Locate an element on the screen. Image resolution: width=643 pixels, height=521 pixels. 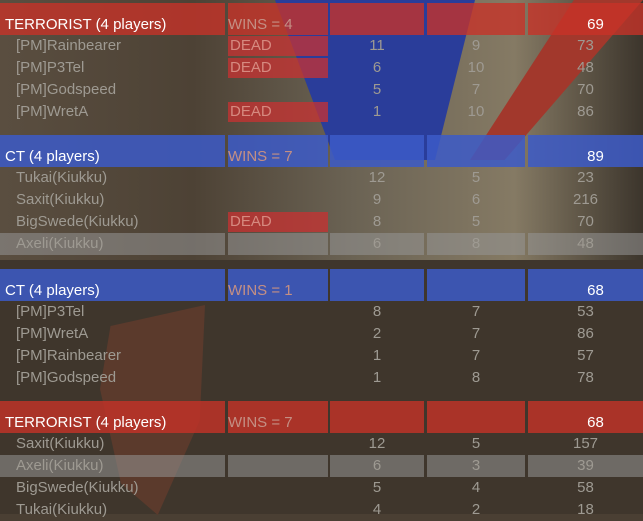
player-ping: 157 is located at coordinates (585, 443).